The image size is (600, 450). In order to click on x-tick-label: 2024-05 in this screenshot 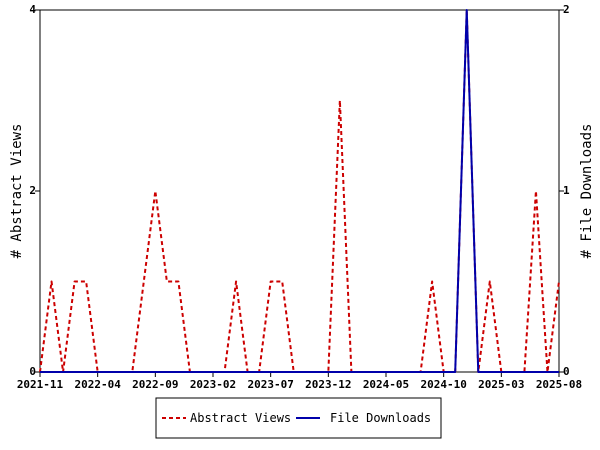, I will do `click(386, 384)`.